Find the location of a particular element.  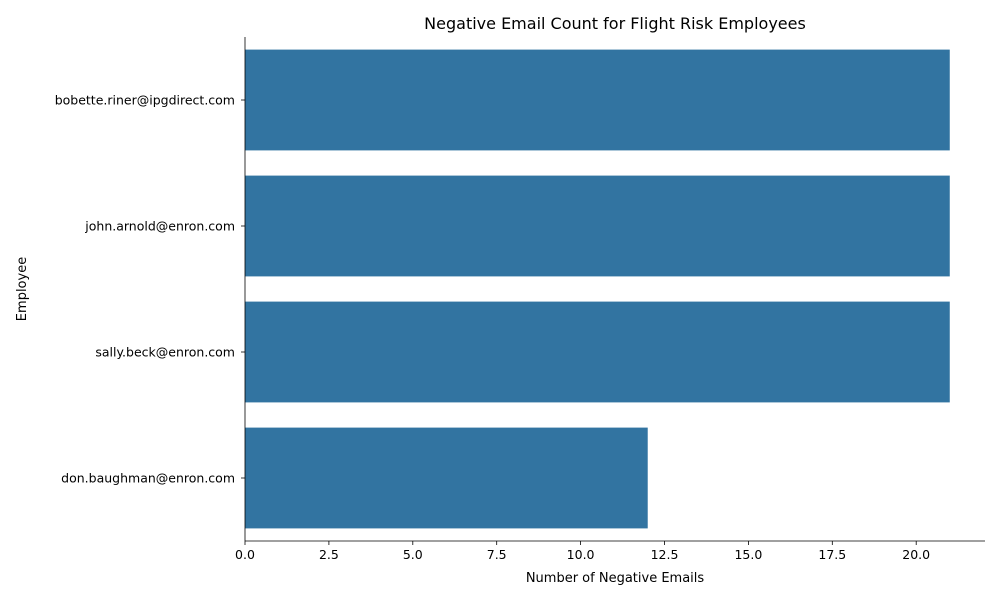

x-tick-label: 5.0 is located at coordinates (413, 554).